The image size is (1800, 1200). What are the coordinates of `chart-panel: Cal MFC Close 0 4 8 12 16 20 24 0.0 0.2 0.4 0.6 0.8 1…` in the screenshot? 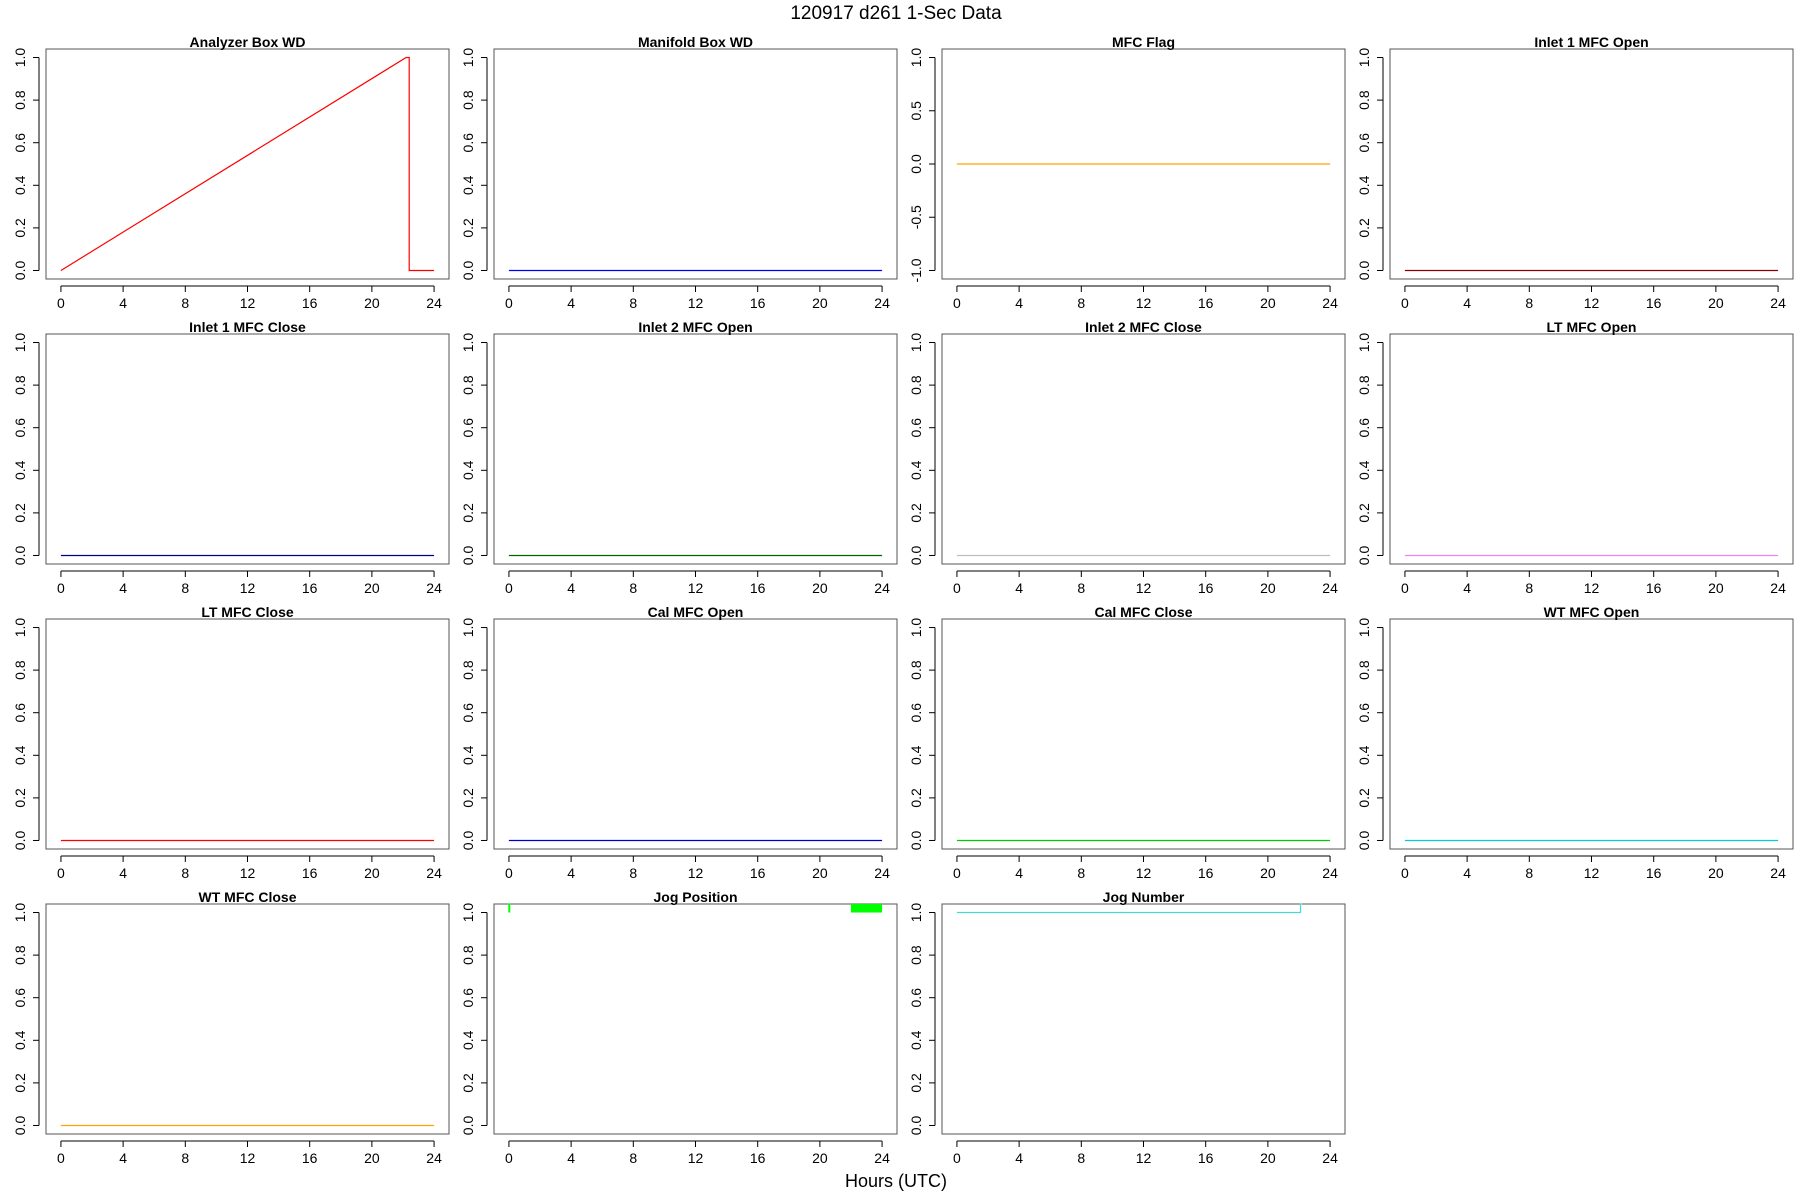 It's located at (1127, 742).